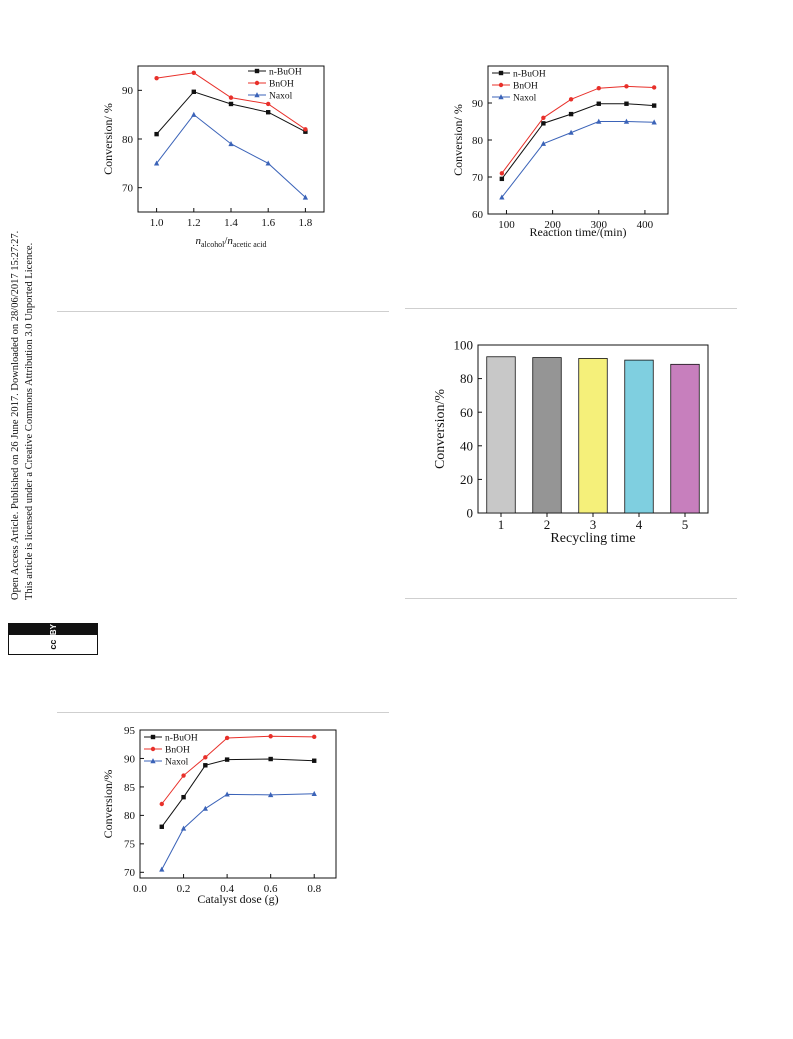  Describe the element at coordinates (130, 845) in the screenshot. I see `y-tick-label: 75` at that location.